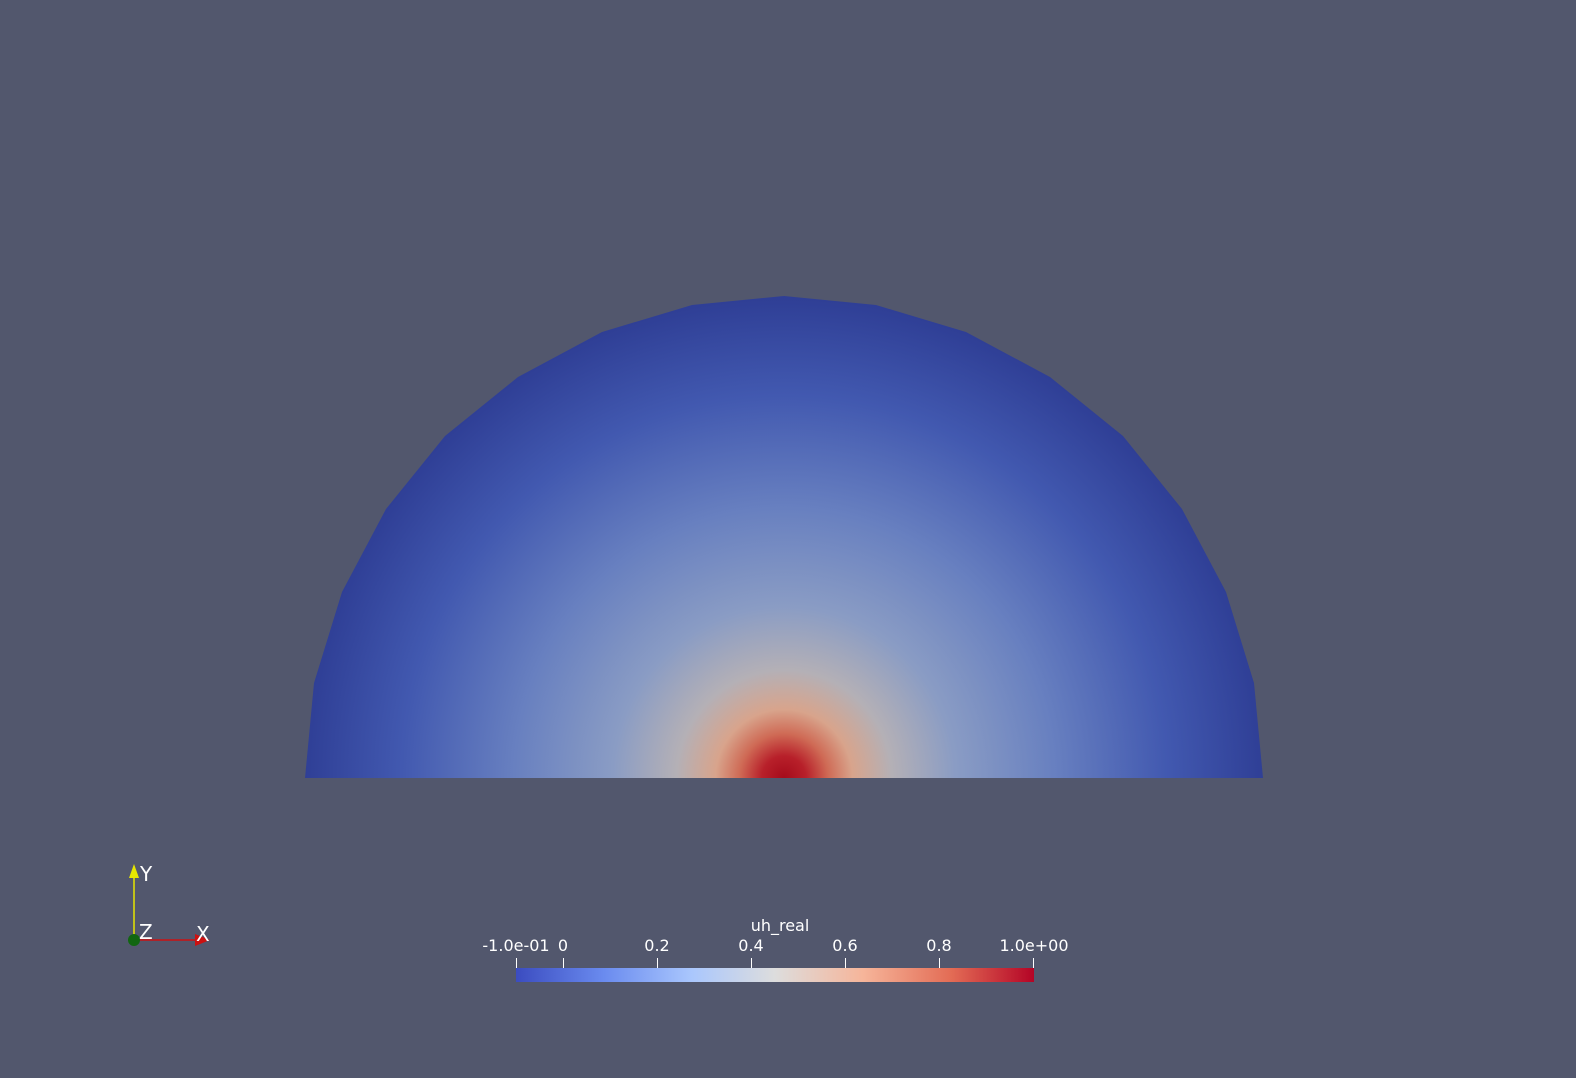 This screenshot has height=1078, width=1576. I want to click on z-axis-label: Z, so click(146, 932).